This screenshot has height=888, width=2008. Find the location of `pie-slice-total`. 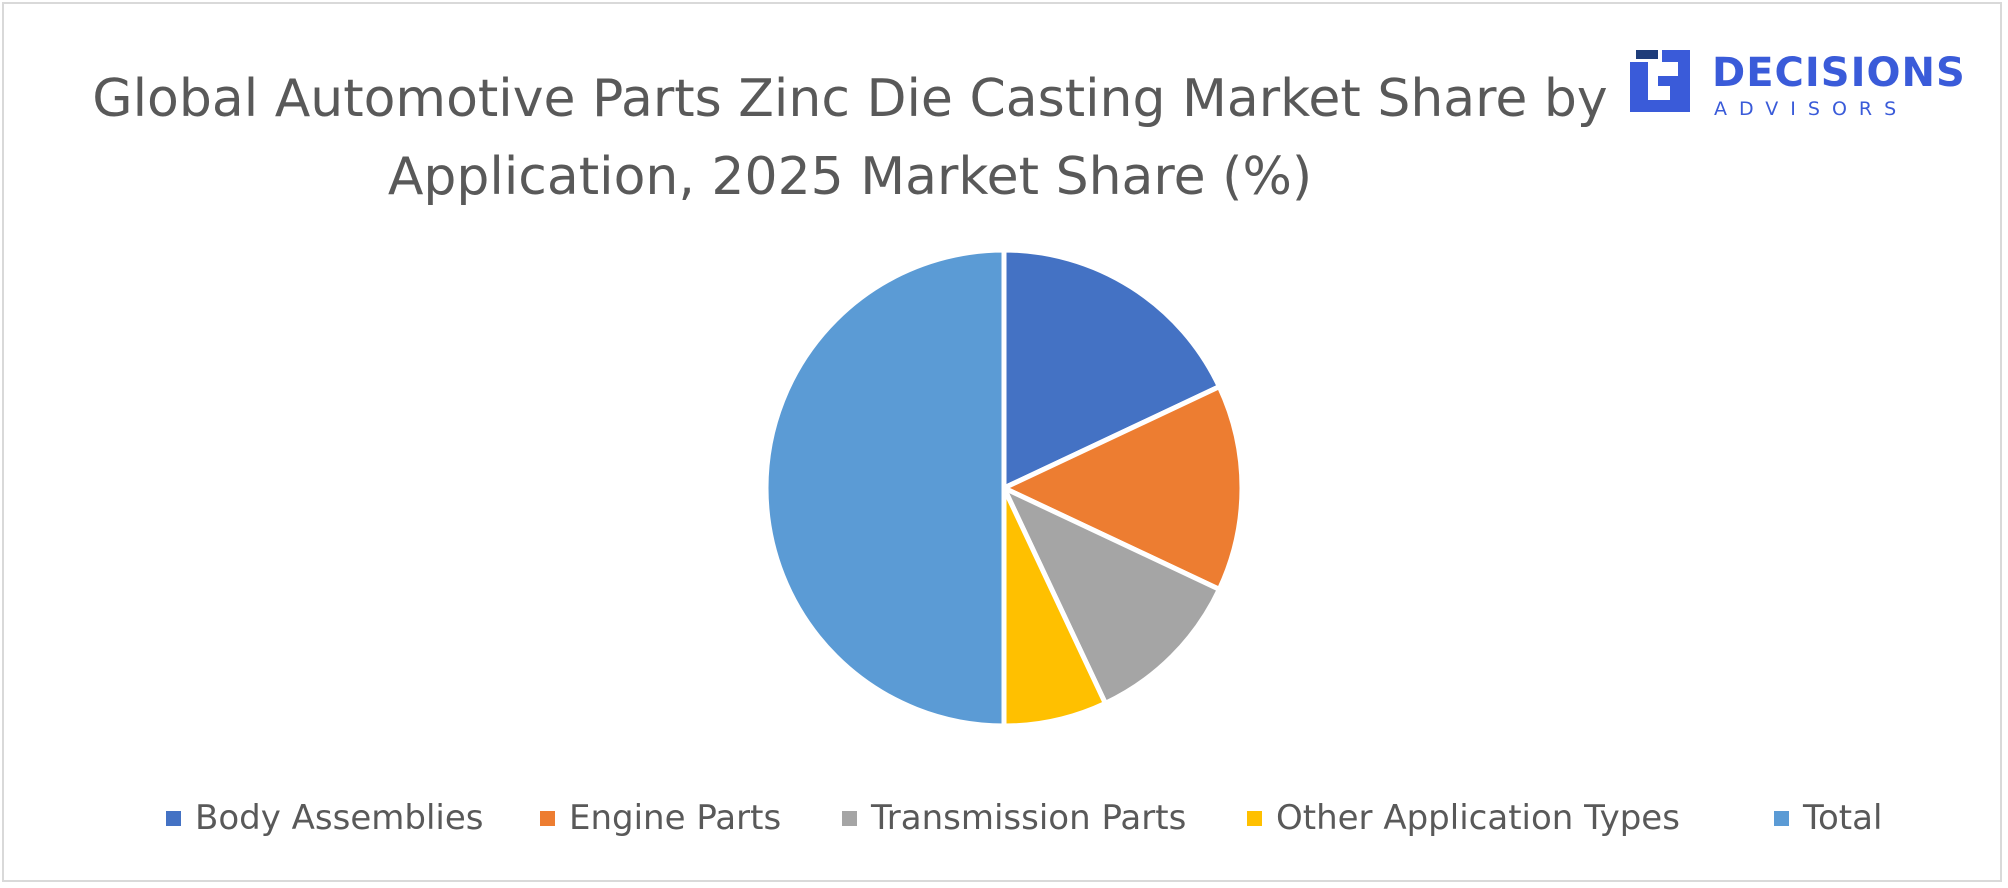

pie-slice-total is located at coordinates (885, 488).